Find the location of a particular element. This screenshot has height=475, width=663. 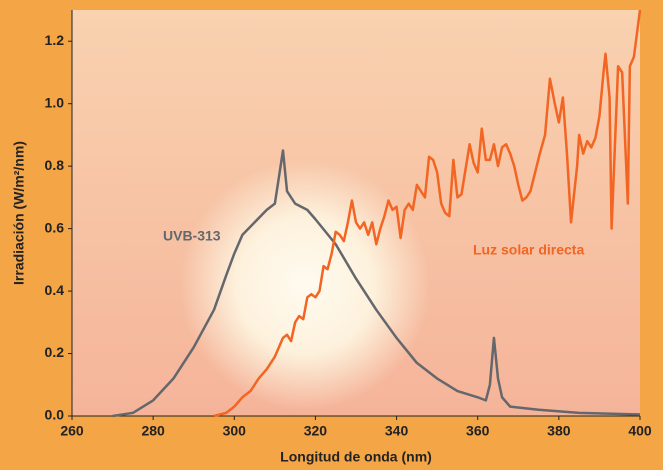

x-axis-label: Longitud de onda (nm) is located at coordinates (356, 457).